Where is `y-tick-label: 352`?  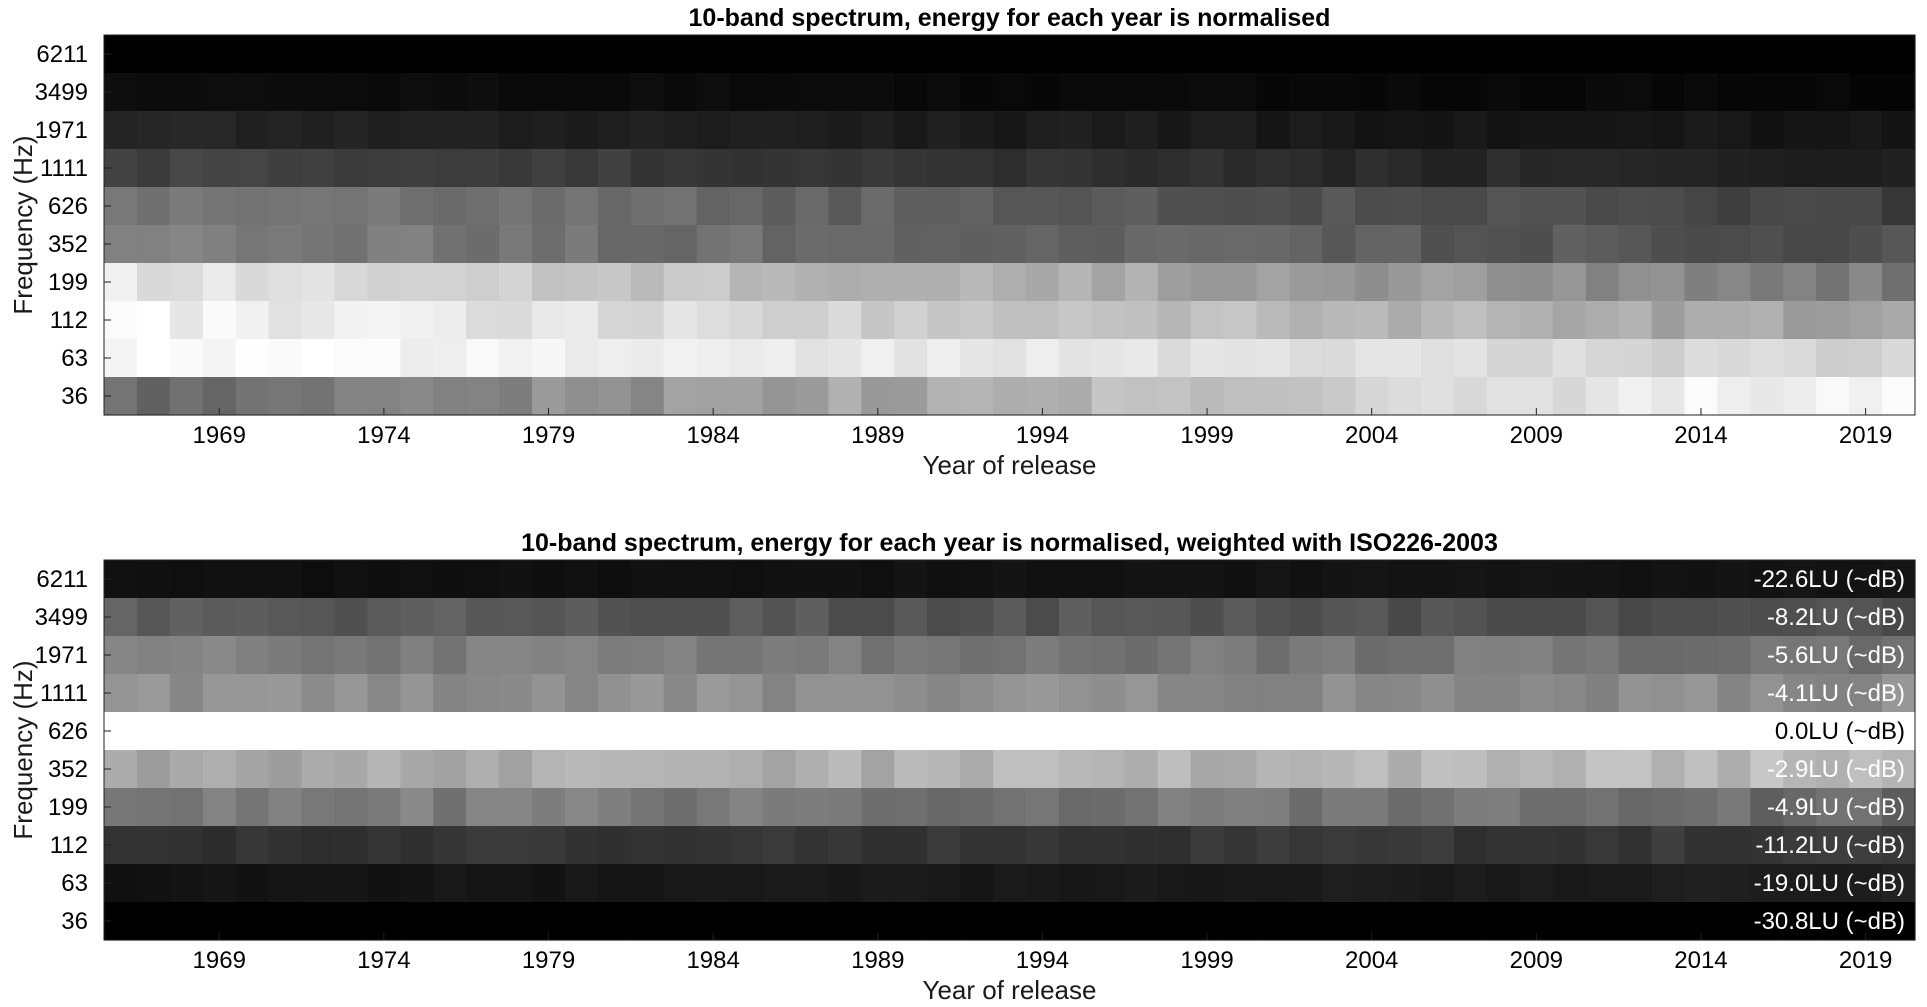 y-tick-label: 352 is located at coordinates (68, 244).